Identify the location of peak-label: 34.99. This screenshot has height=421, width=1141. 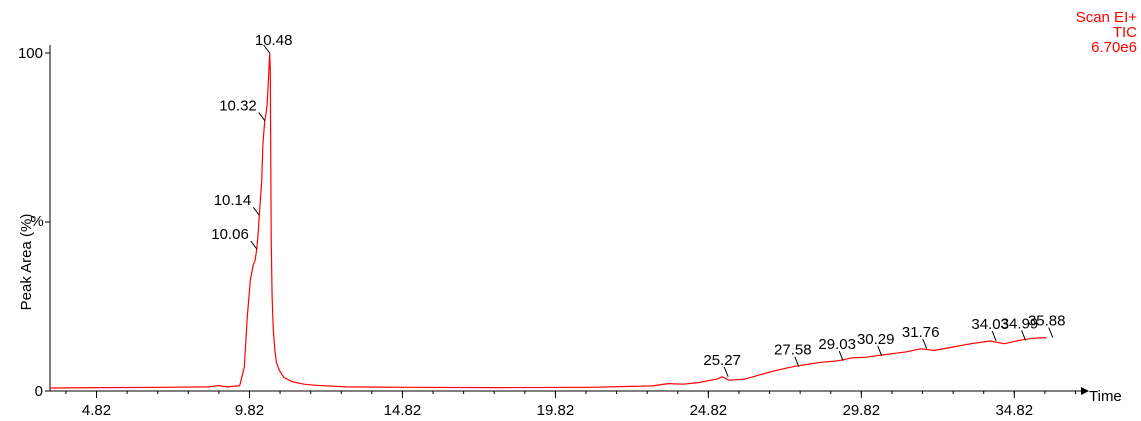
(1020, 323).